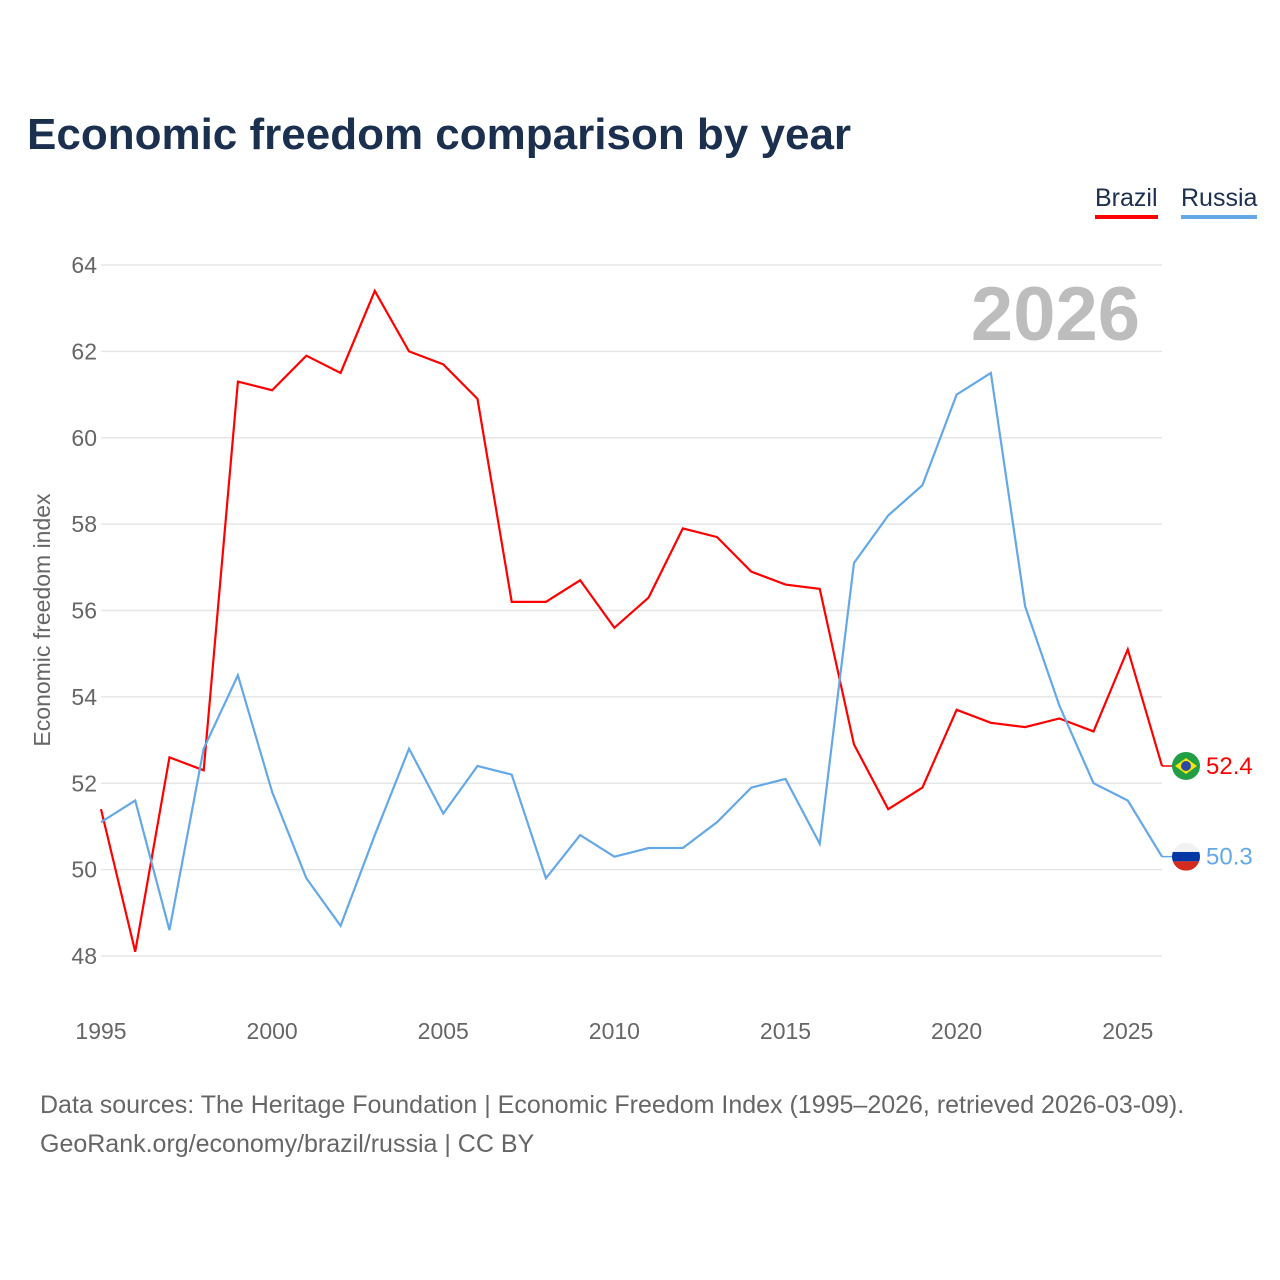 This screenshot has height=1280, width=1280. Describe the element at coordinates (84, 611) in the screenshot. I see `y-tick-label: 56` at that location.